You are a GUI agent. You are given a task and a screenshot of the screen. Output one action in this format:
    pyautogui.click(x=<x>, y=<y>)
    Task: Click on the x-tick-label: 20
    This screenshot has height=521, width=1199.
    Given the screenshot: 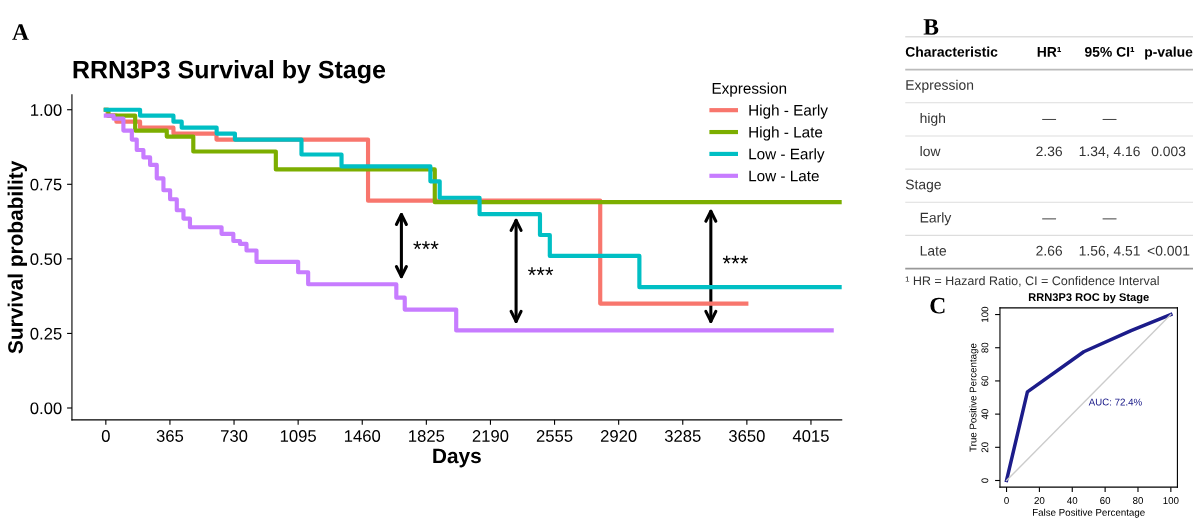 What is the action you would take?
    pyautogui.click(x=1039, y=500)
    